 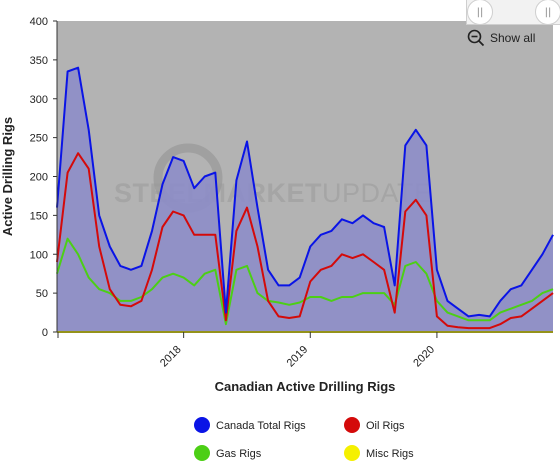 I want to click on legend-label: Gas Rigs, so click(x=239, y=454).